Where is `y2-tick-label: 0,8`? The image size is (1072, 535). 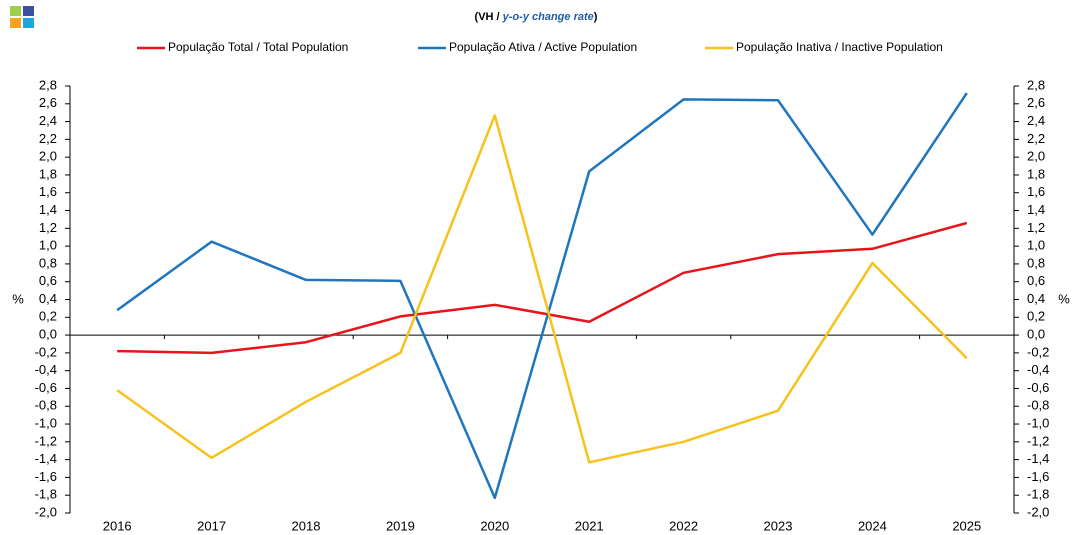 y2-tick-label: 0,8 is located at coordinates (1036, 262).